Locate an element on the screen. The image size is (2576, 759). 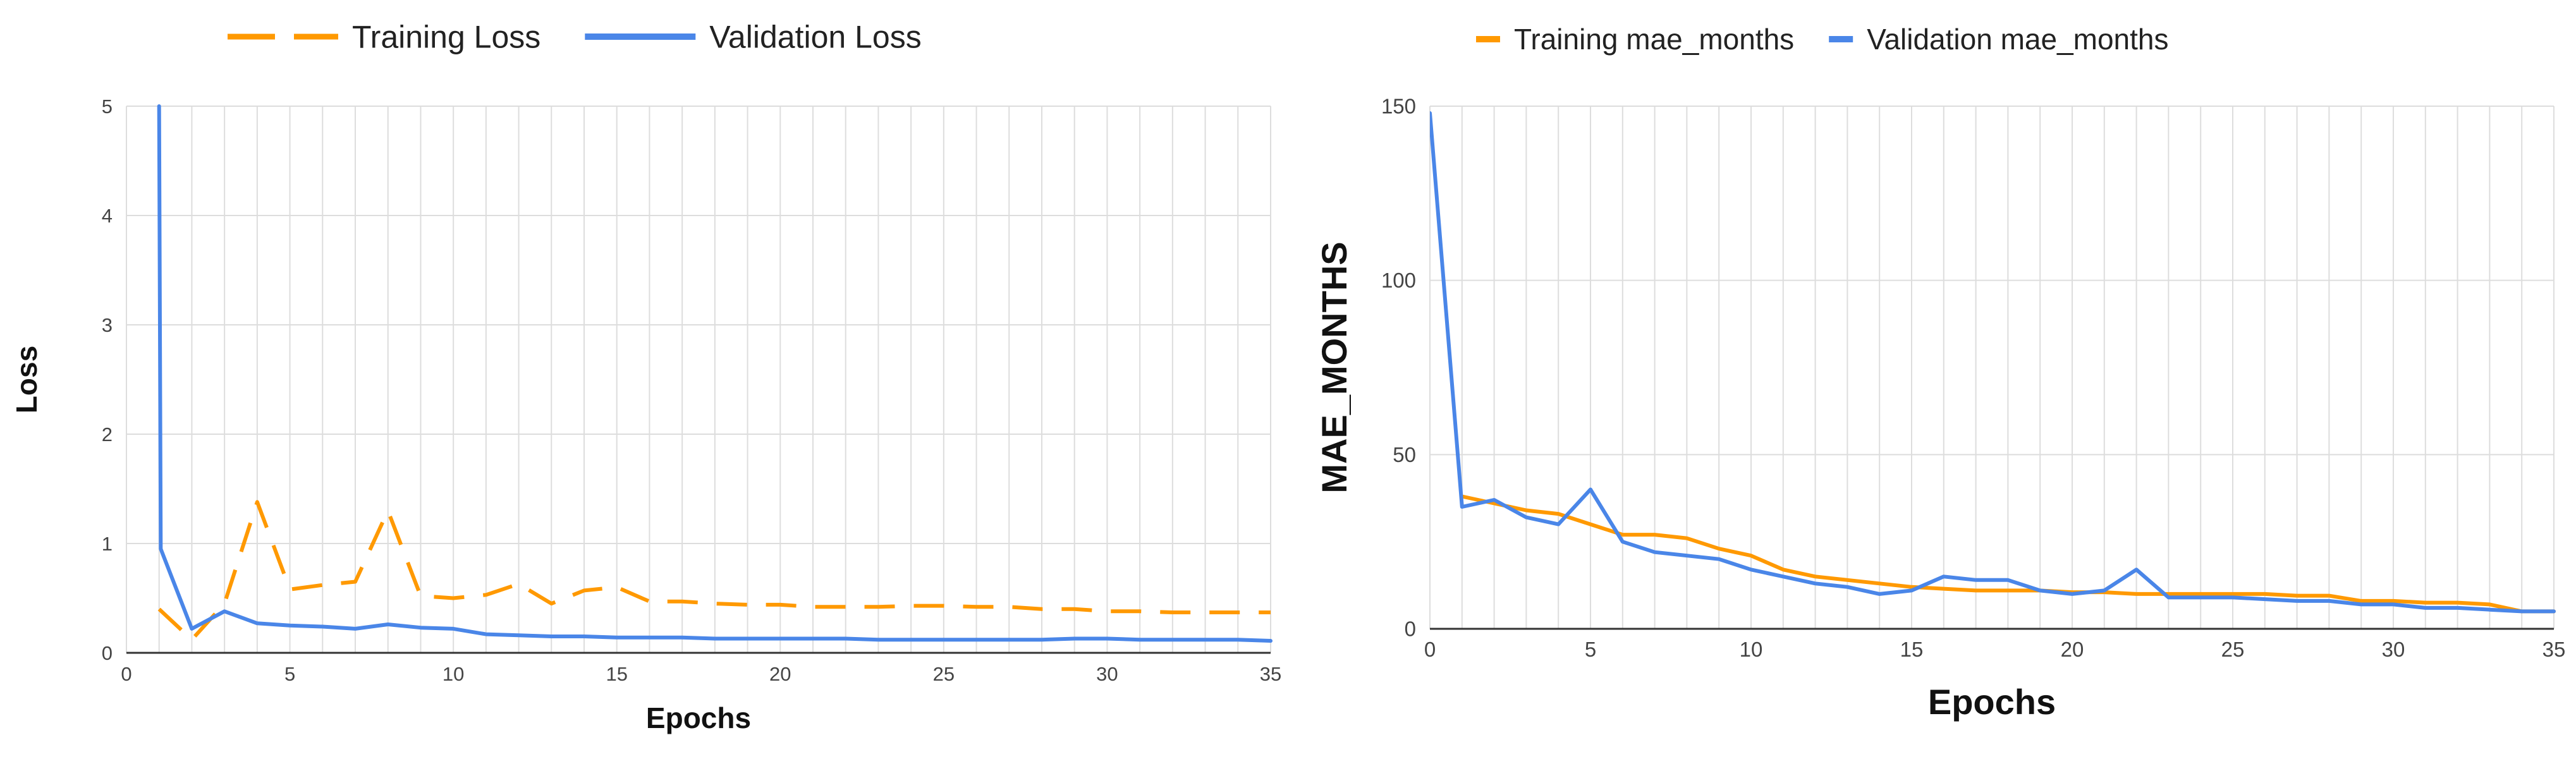
y-tick-label: 100 is located at coordinates (1398, 281).